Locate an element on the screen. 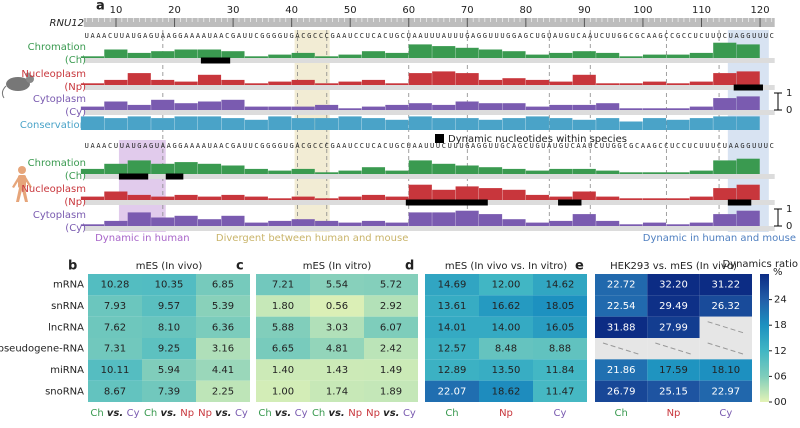 The image size is (800, 428). cell-label: 18.10 is located at coordinates (726, 370).